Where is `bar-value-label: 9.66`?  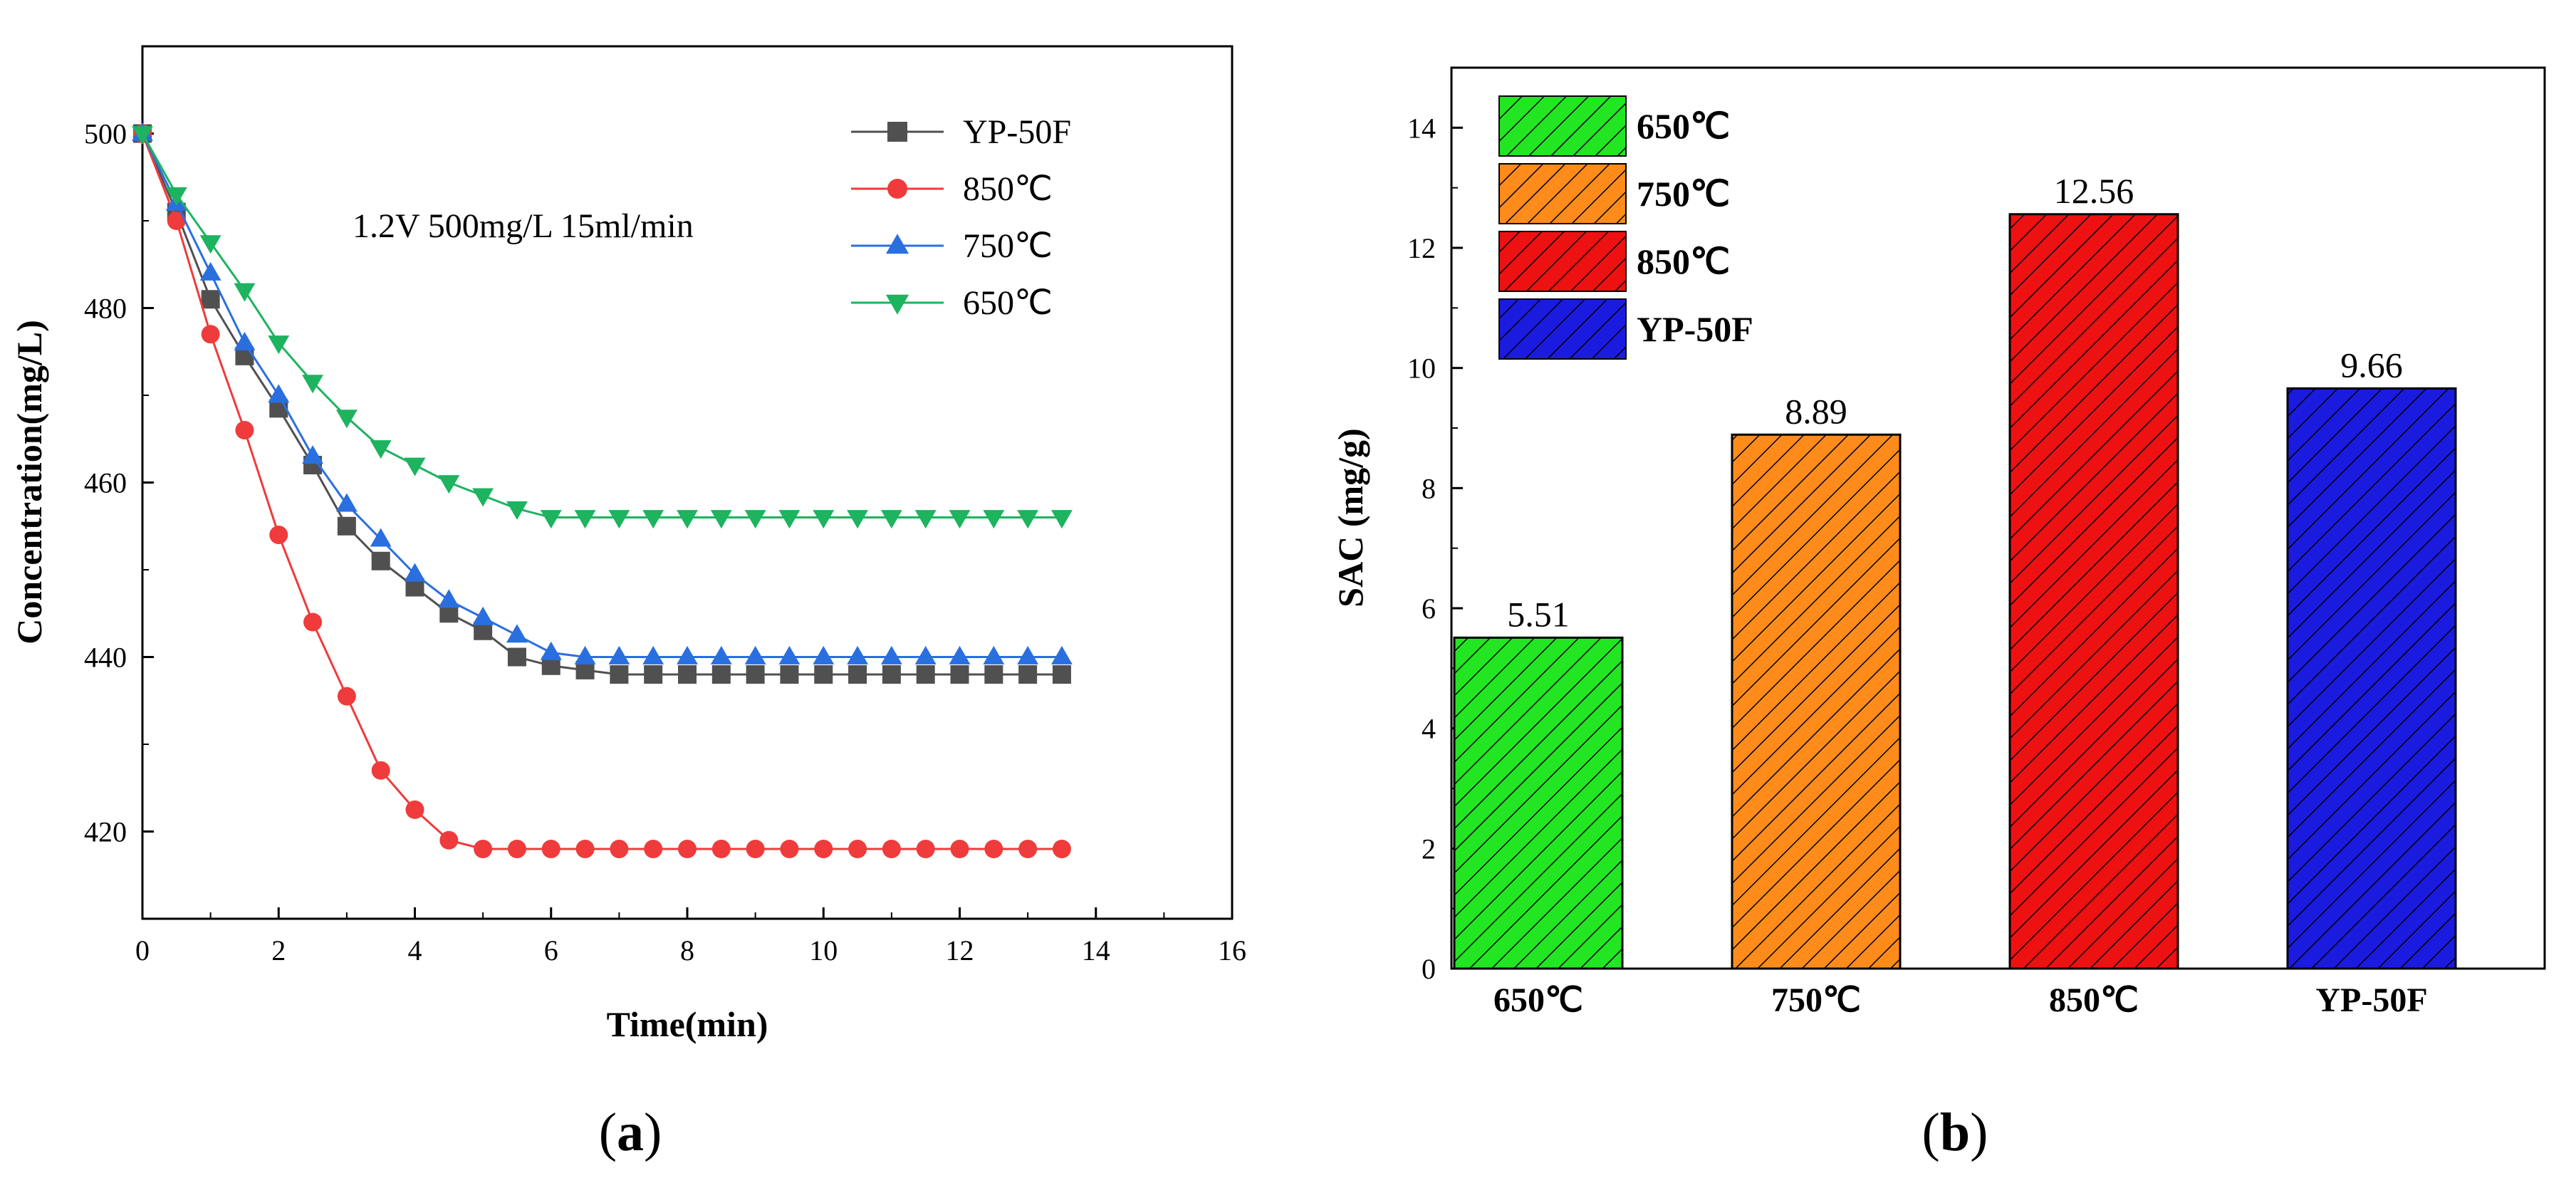 bar-value-label: 9.66 is located at coordinates (2371, 365).